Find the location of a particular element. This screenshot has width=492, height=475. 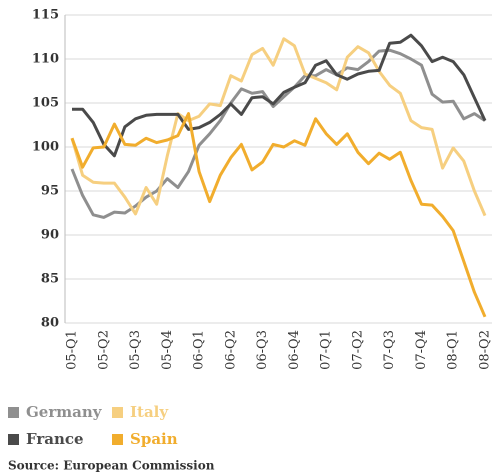

legend-label: Spain is located at coordinates (154, 439).